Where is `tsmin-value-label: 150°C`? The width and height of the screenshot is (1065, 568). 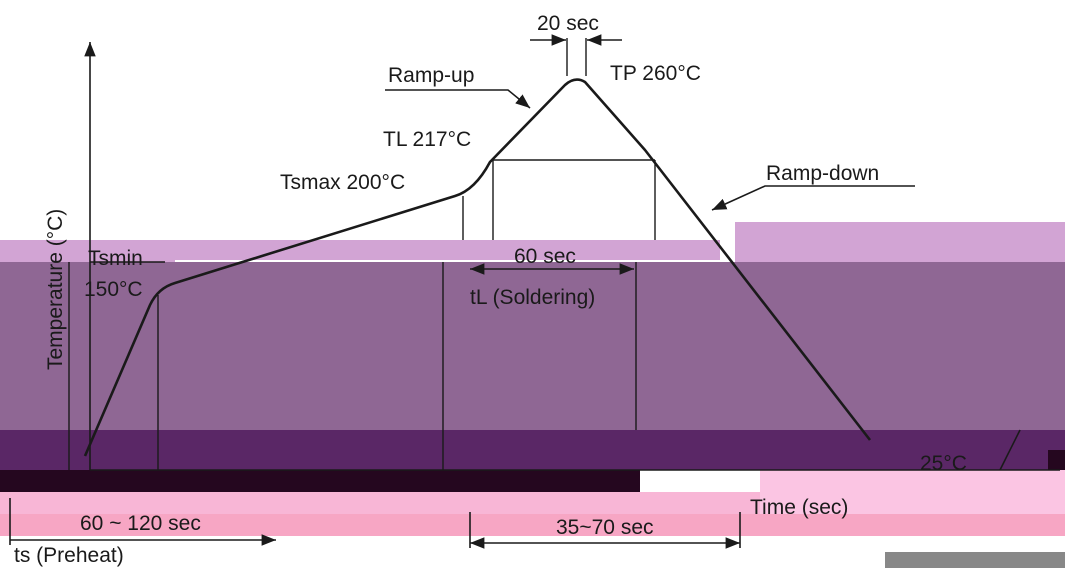 tsmin-value-label: 150°C is located at coordinates (113, 289).